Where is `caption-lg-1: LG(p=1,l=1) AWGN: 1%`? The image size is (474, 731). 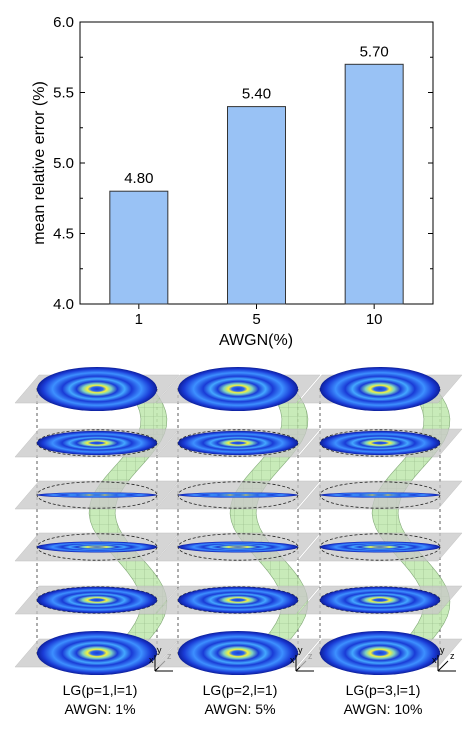
caption-lg-1: LG(p=1,l=1) AWGN: 1% is located at coordinates (100, 700).